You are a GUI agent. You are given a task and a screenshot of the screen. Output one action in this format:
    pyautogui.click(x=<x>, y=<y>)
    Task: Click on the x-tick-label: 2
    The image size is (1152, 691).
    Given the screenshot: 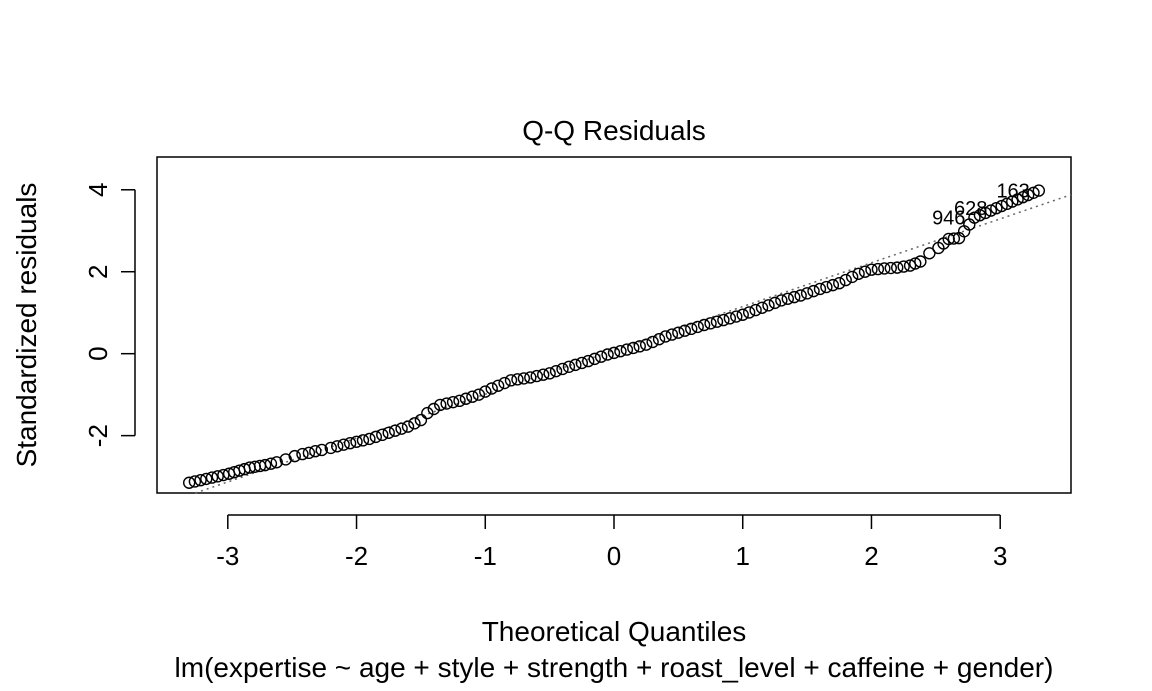 What is the action you would take?
    pyautogui.click(x=871, y=556)
    